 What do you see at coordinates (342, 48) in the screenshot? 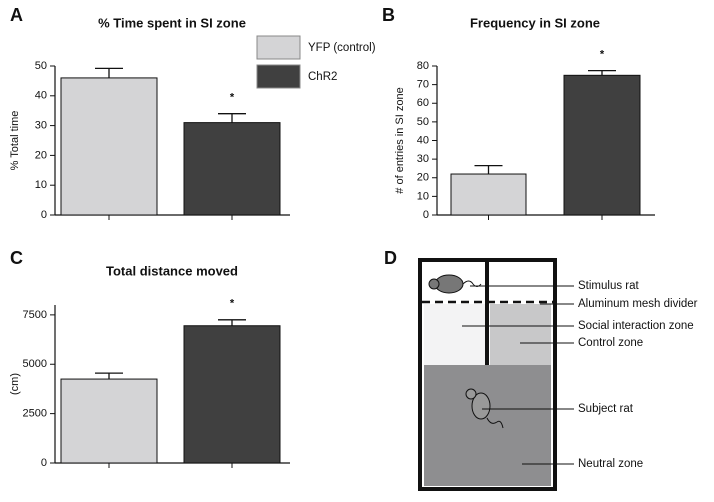
I see `legend-label: YFP (control)` at bounding box center [342, 48].